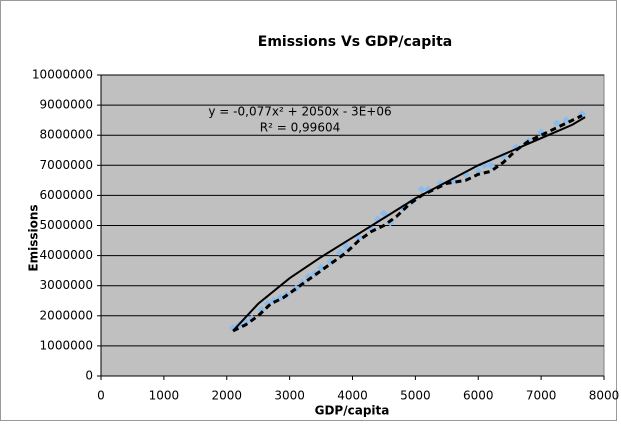  What do you see at coordinates (66, 195) in the screenshot?
I see `y-tick-label: 6000000` at bounding box center [66, 195].